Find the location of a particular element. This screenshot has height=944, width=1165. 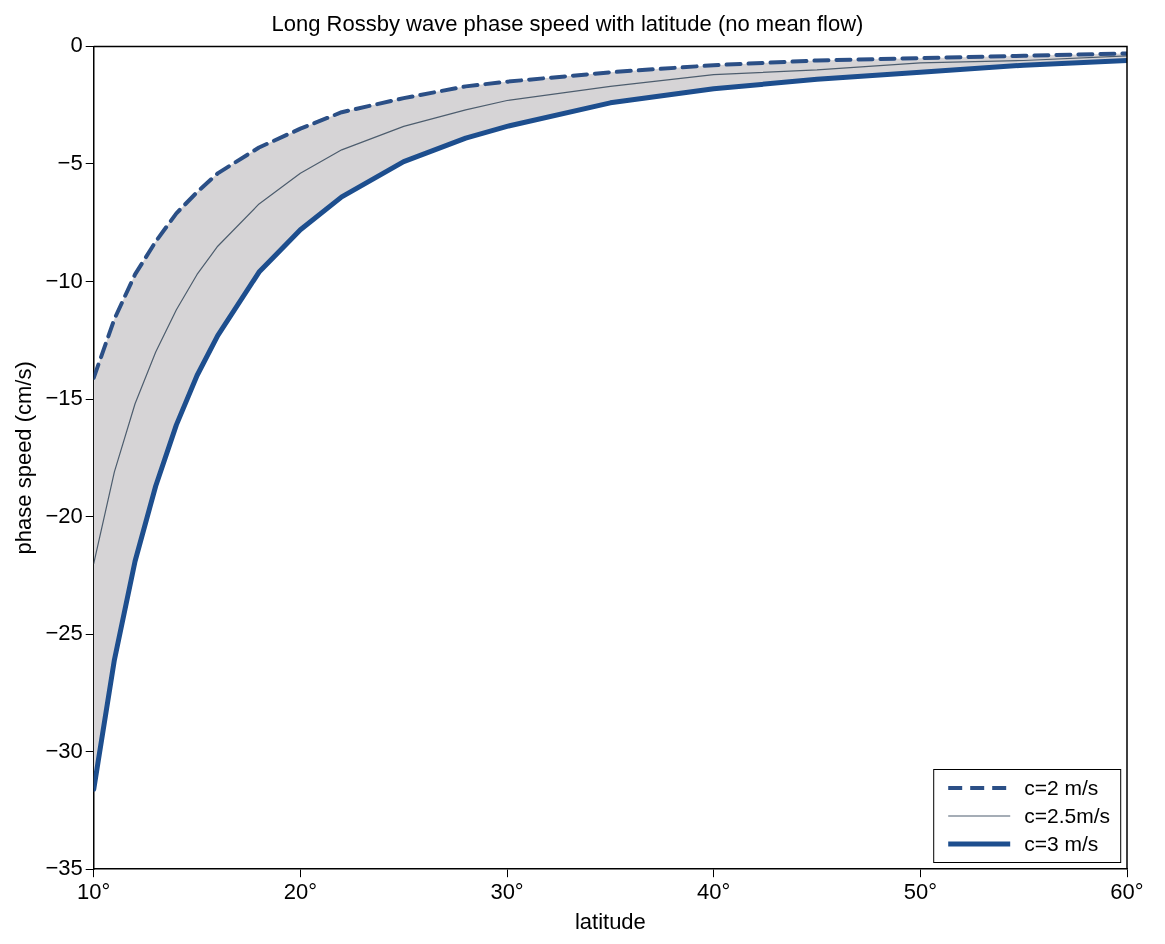

y-tick-label: −30 is located at coordinates (64, 750).